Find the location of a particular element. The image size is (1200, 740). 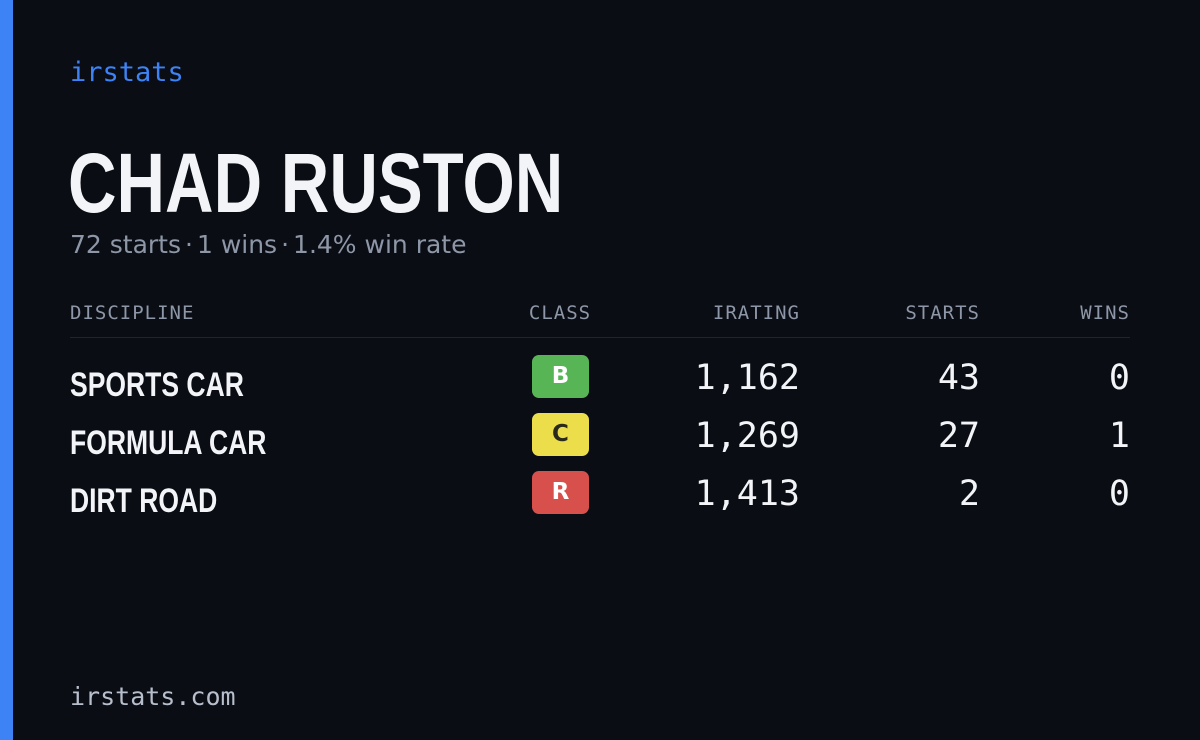

driver-name: CHAD RUSTON is located at coordinates (316, 183).